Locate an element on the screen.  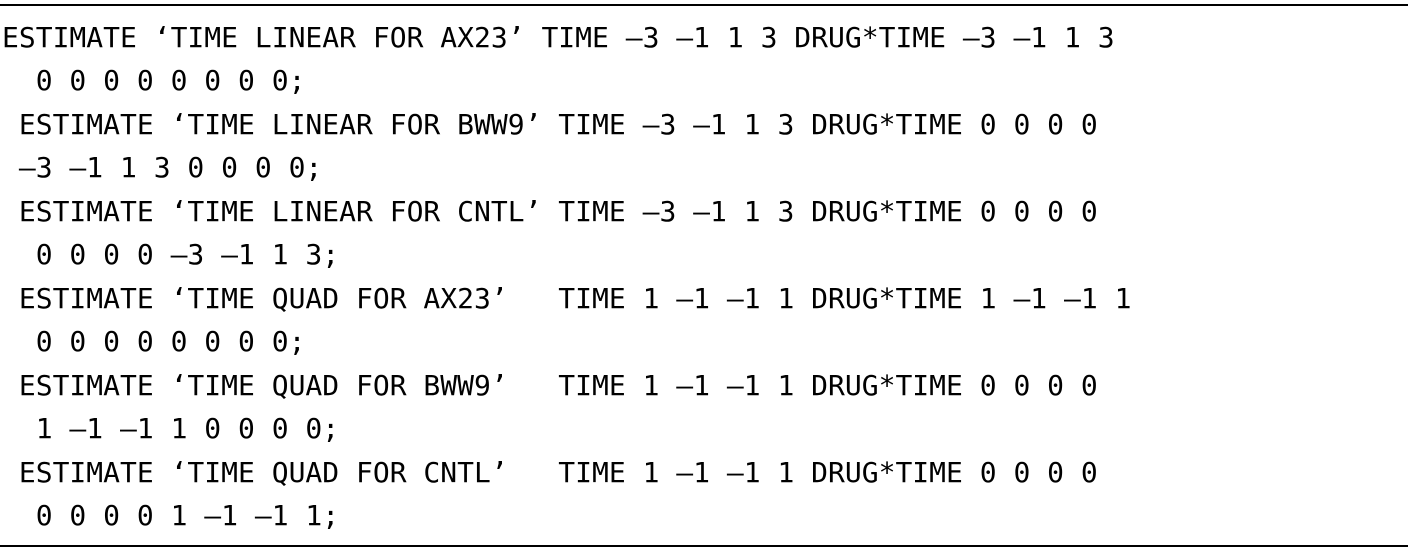
bottom-rule is located at coordinates (704, 546).